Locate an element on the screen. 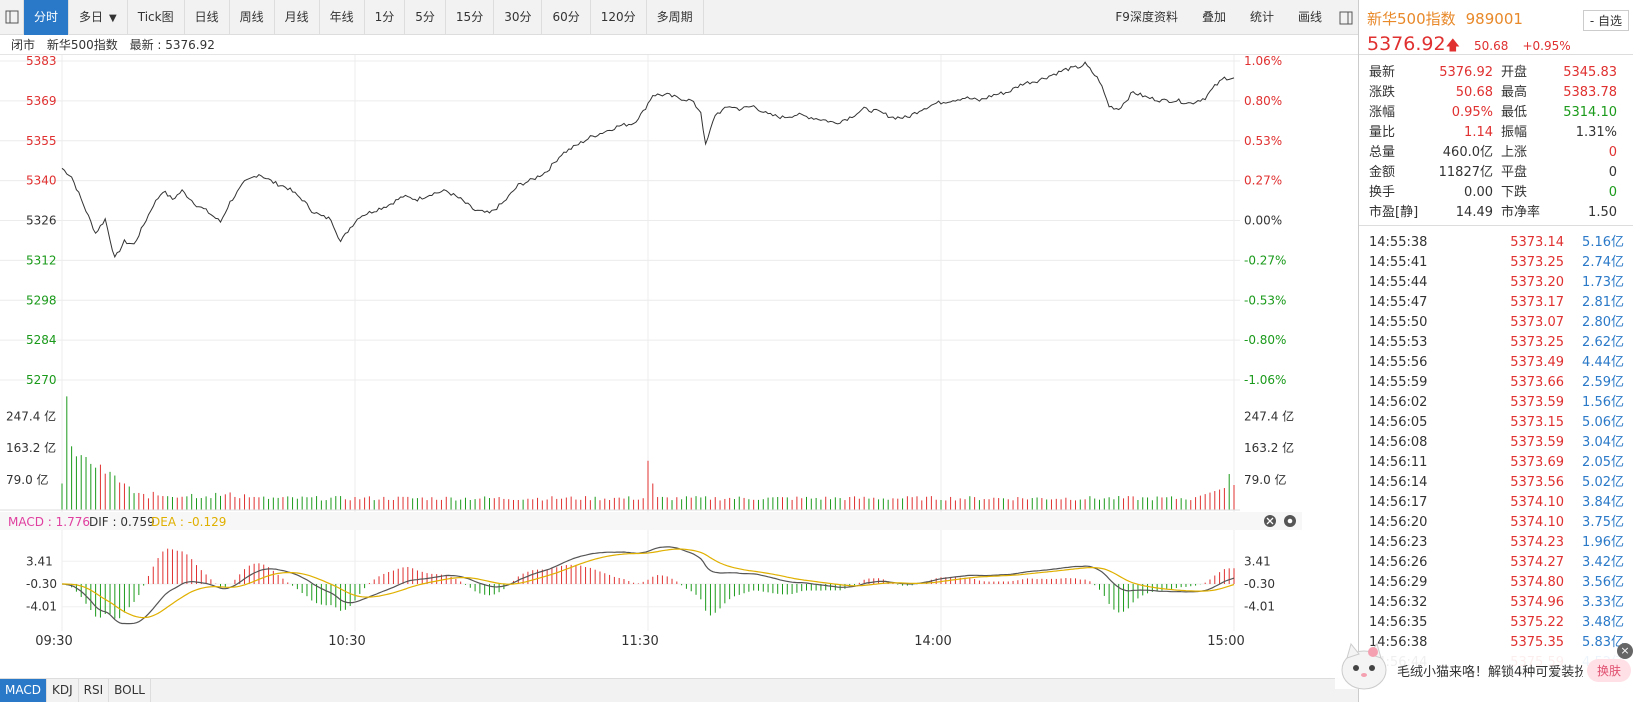 The image size is (1633, 702). tick-cell: 5.83亿 is located at coordinates (1603, 642).